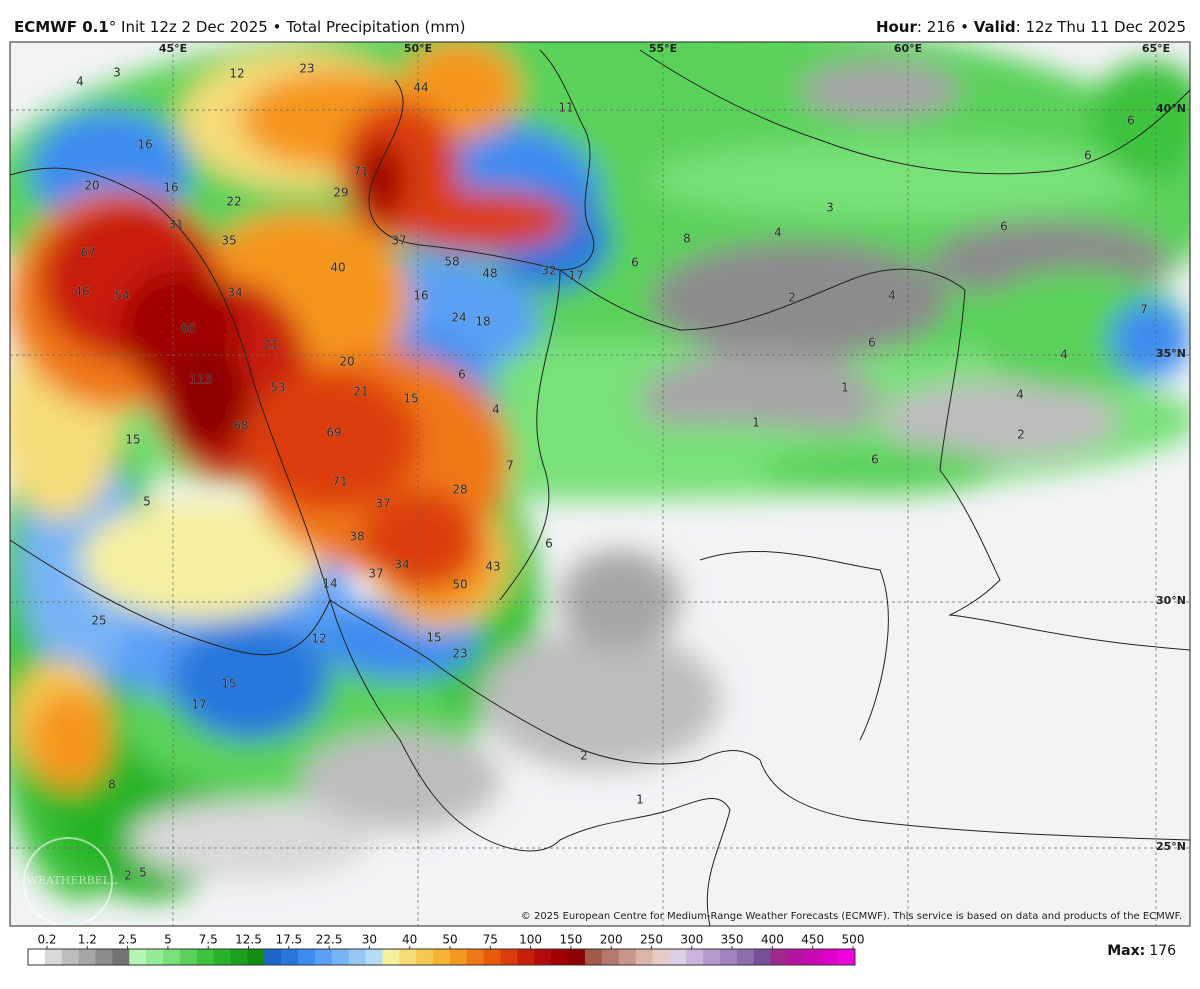 This screenshot has width=1200, height=989. What do you see at coordinates (853, 940) in the screenshot?
I see `legend-tick-label: 500` at bounding box center [853, 940].